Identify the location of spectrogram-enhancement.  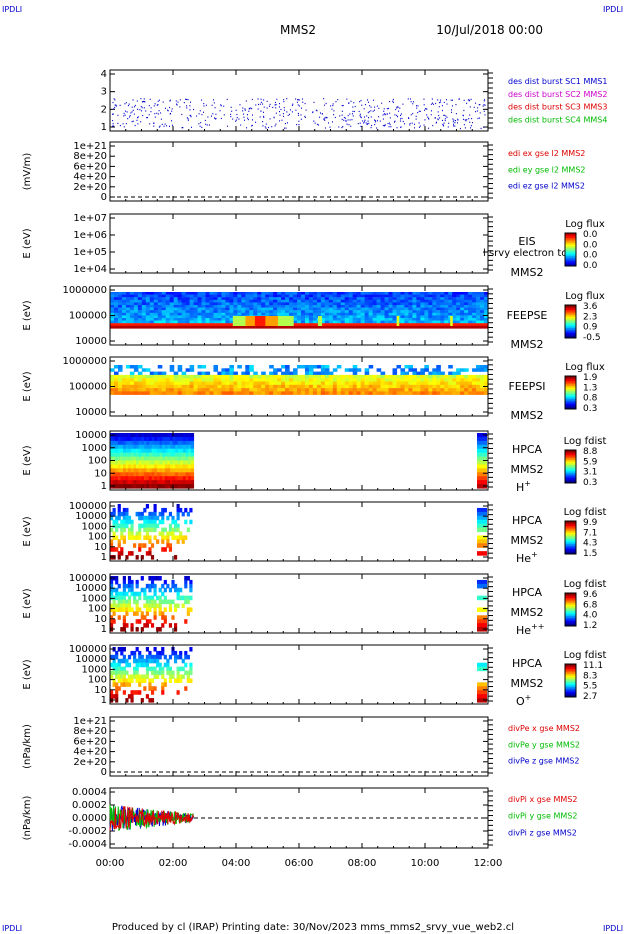
(320, 321).